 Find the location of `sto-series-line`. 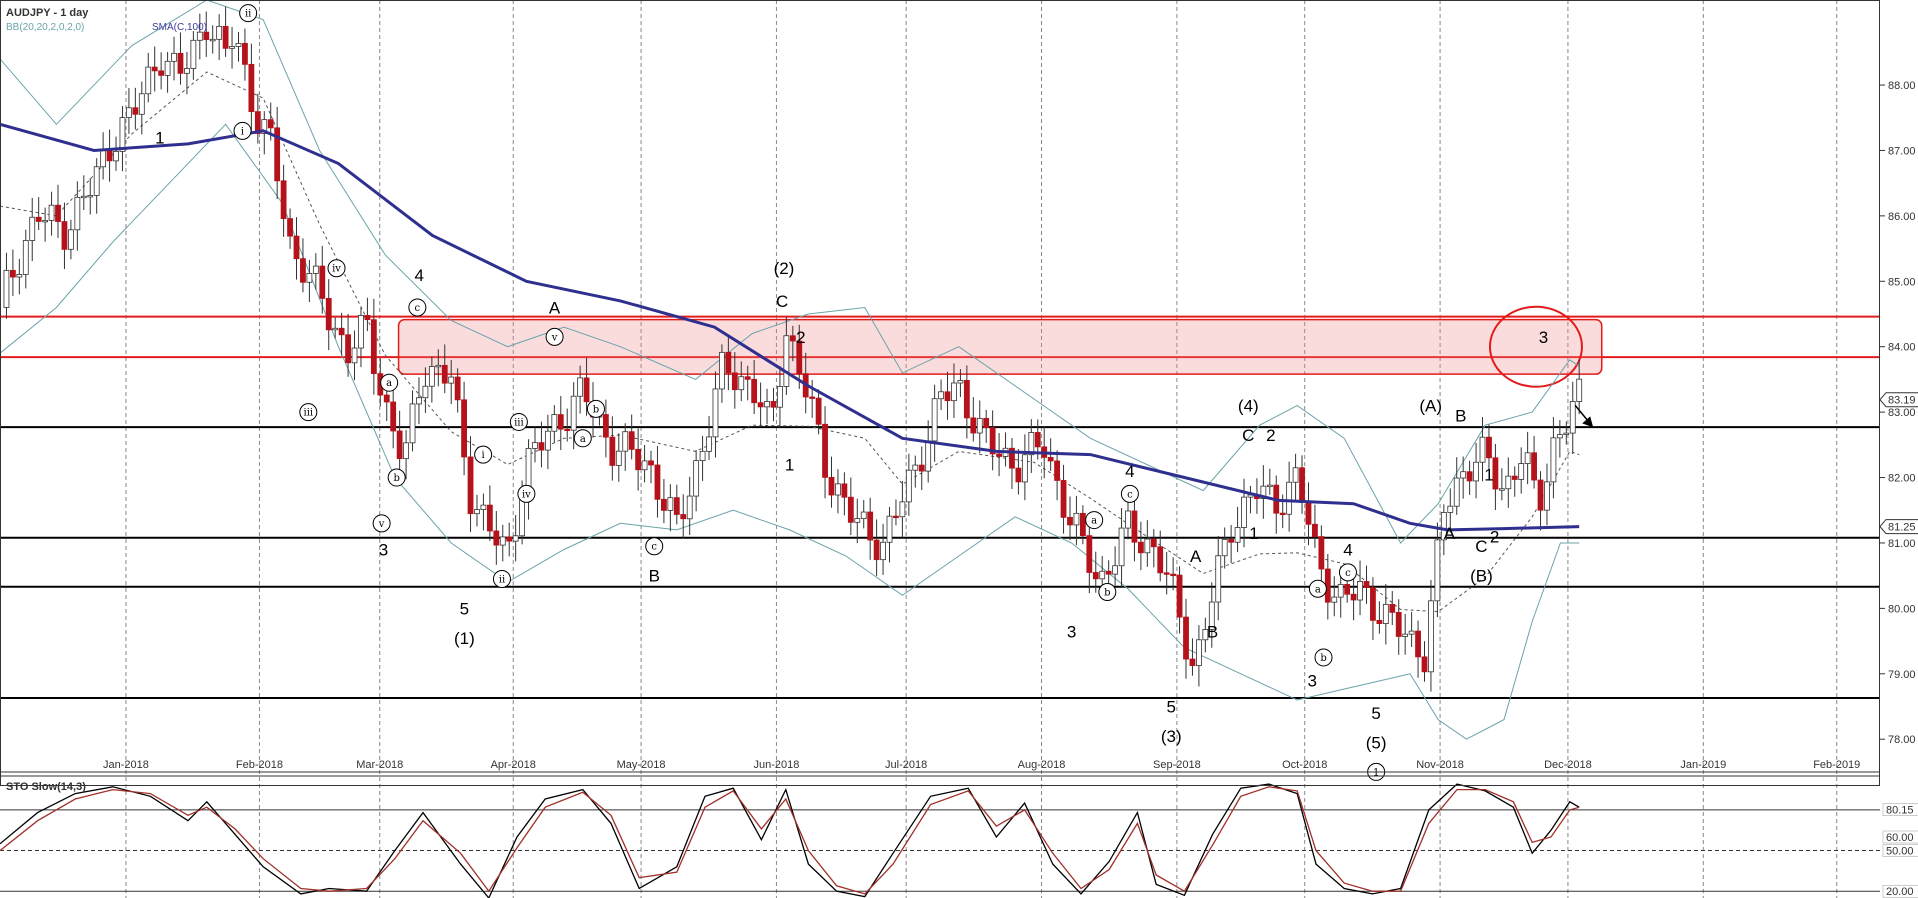

sto-series-line is located at coordinates (790, 840).